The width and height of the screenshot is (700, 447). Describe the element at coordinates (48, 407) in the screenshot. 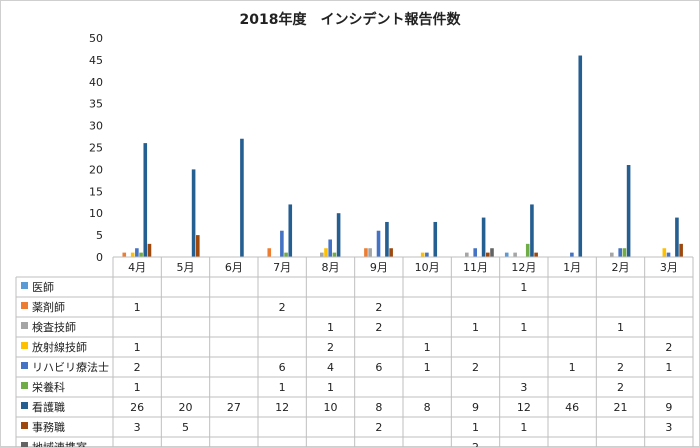

I see `series-label: 看護職` at that location.